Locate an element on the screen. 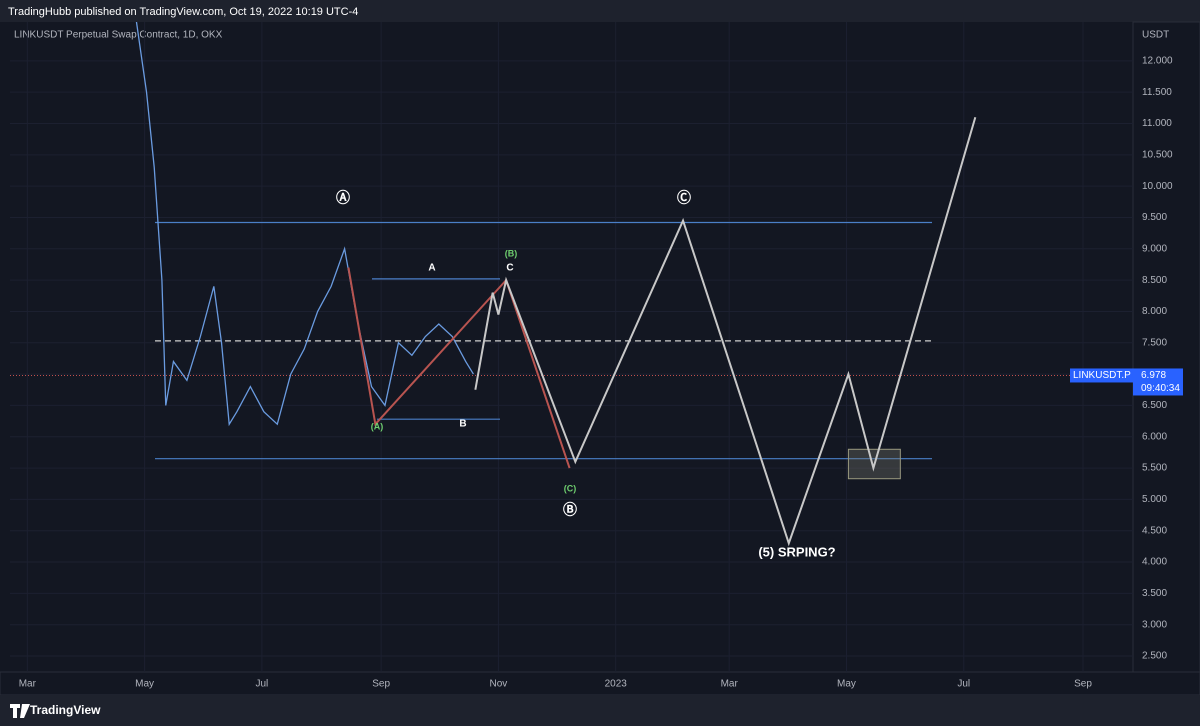 This screenshot has height=726, width=1200. series-line is located at coordinates (459, 368).